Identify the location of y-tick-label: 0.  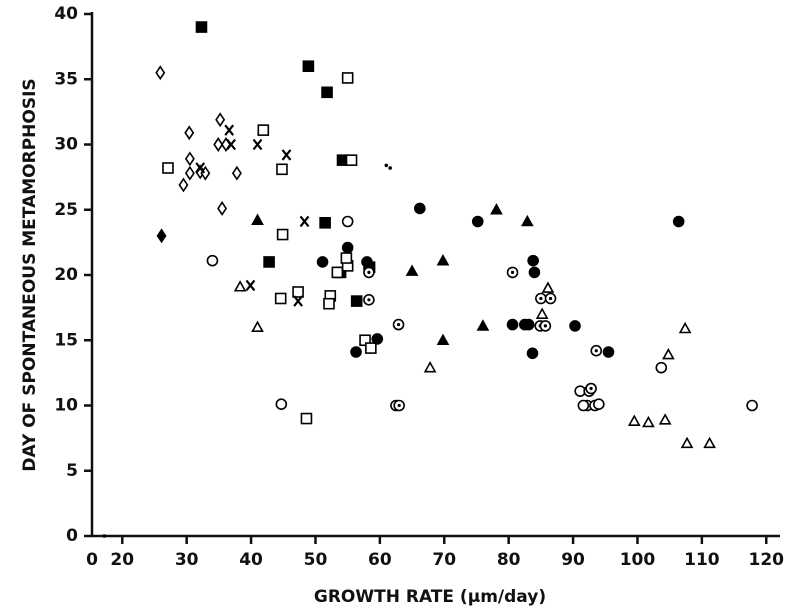
(72, 536).